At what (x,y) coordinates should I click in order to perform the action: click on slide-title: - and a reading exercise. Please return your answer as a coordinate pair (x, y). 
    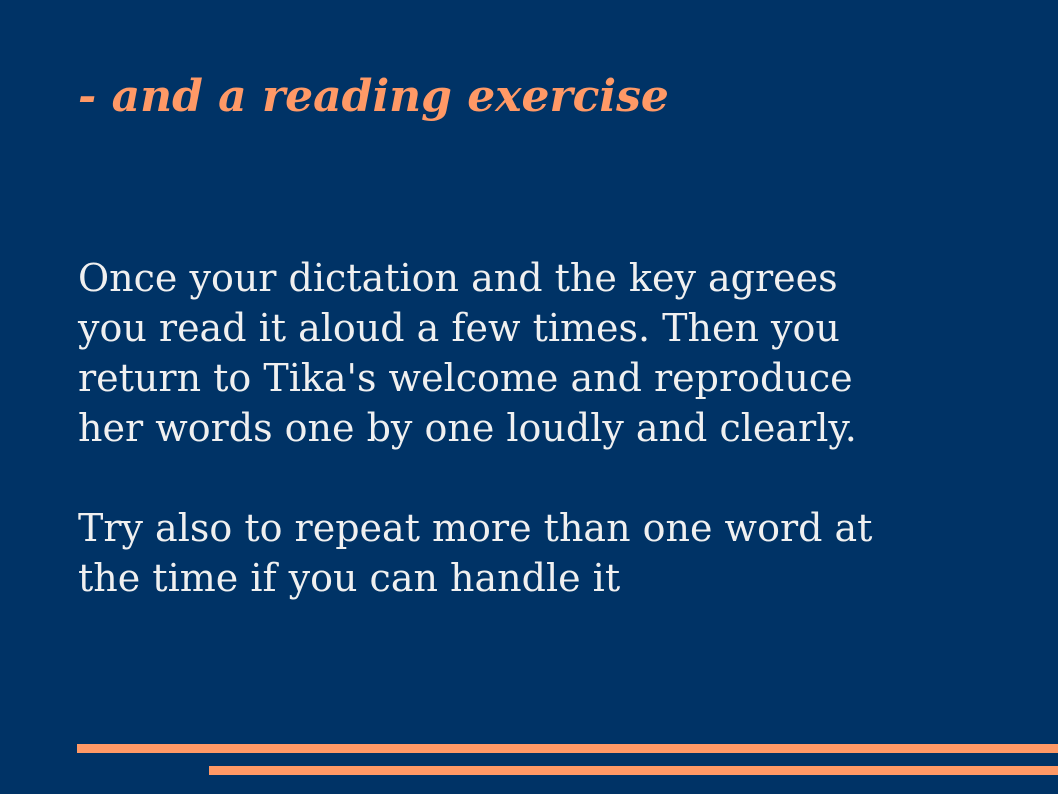
    Looking at the image, I should click on (373, 96).